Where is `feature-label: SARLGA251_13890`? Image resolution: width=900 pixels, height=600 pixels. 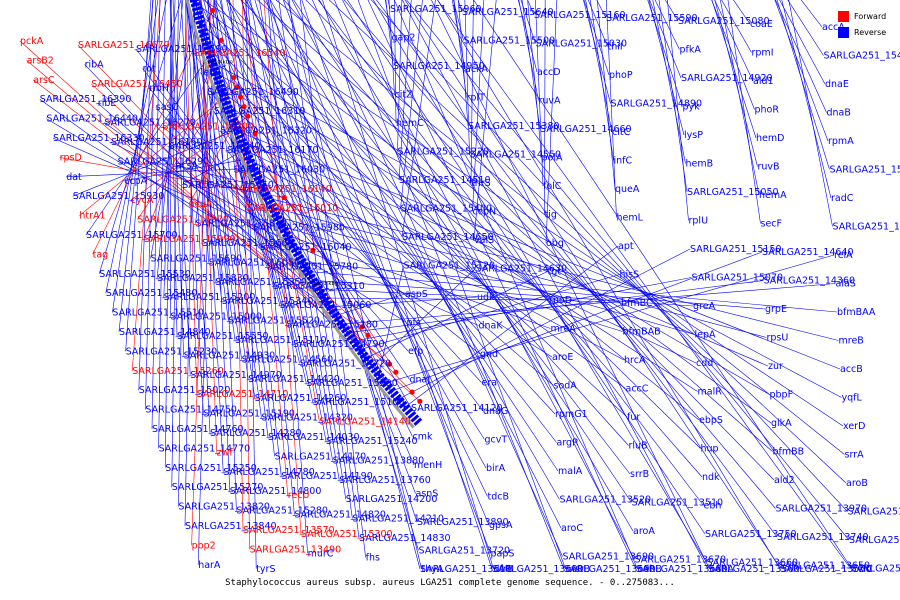
feature-label: SARLGA251_13890 is located at coordinates (463, 522).